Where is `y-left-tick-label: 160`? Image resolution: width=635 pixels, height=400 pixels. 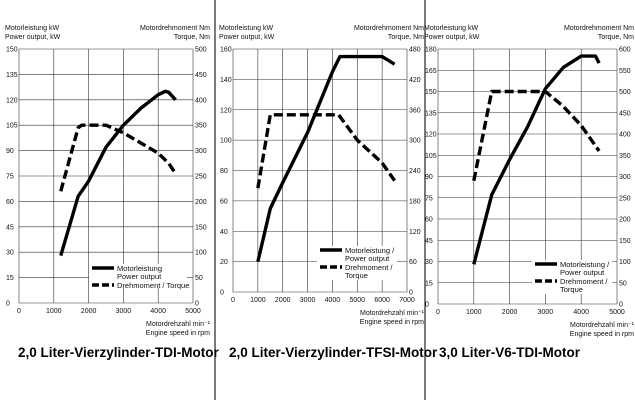 y-left-tick-label: 160 is located at coordinates (226, 50).